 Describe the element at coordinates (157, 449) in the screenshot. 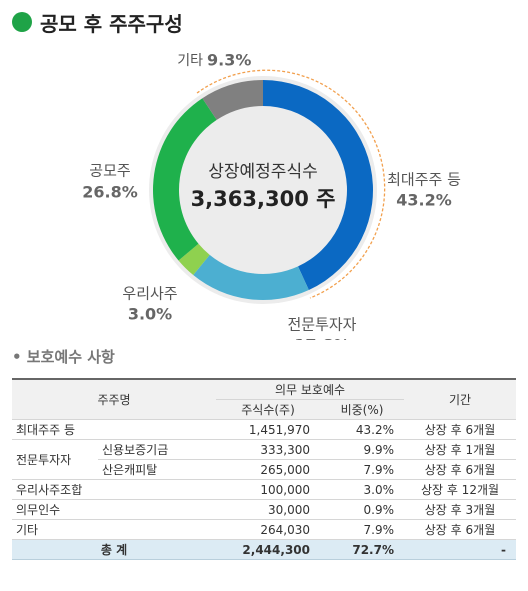

I see `cell: 신용보증기금` at that location.